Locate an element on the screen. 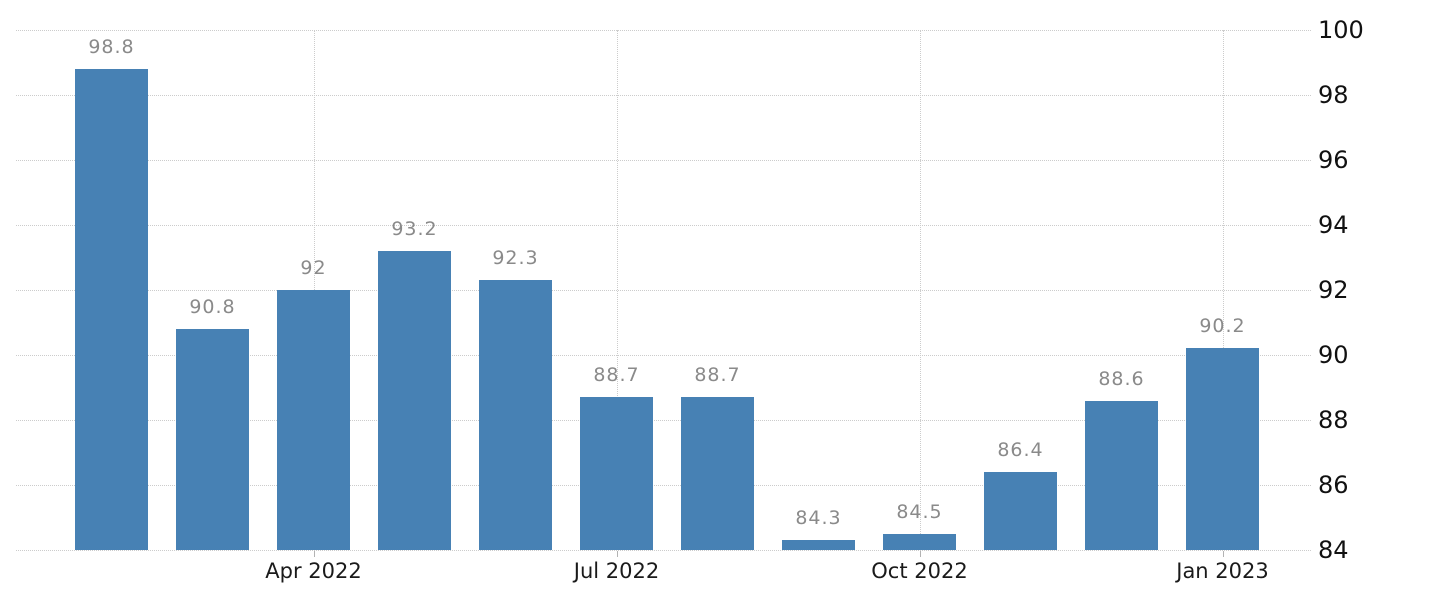 The height and width of the screenshot is (610, 1442). bar-value-label: 86.4 is located at coordinates (1020, 450).